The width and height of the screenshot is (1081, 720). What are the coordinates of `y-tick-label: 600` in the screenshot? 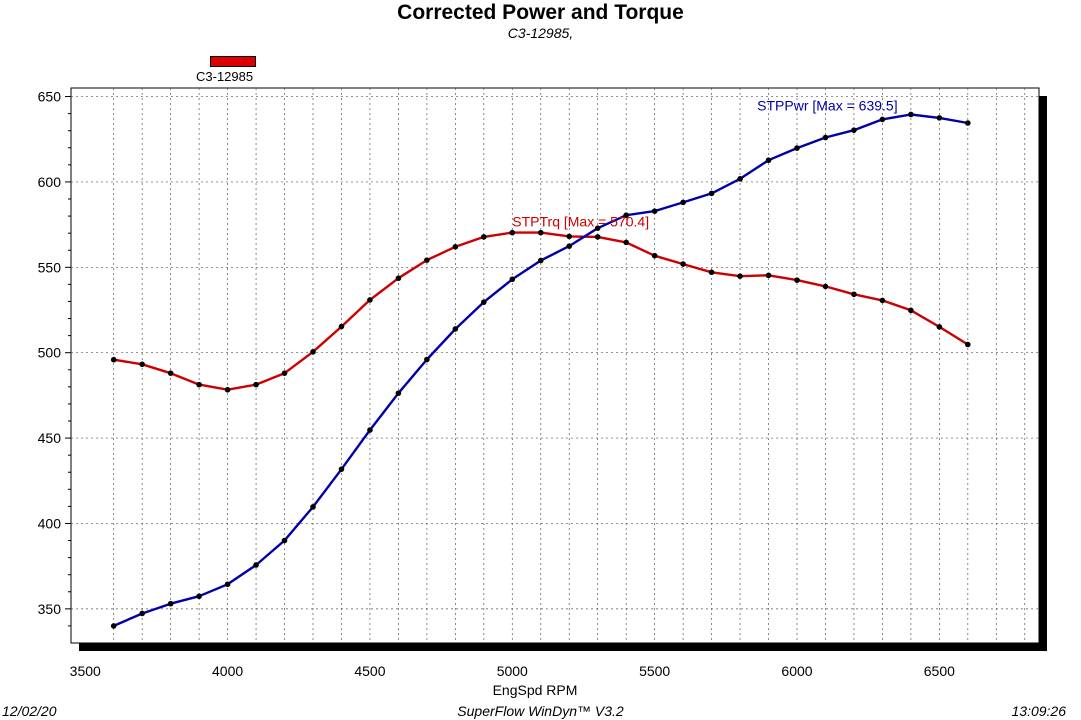 It's located at (50, 182).